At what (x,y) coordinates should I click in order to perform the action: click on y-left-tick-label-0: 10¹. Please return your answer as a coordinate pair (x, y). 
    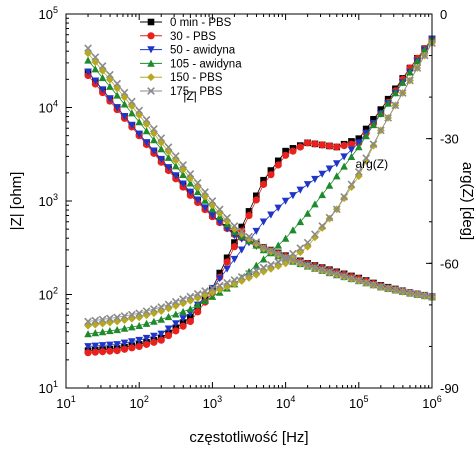
    Looking at the image, I should click on (48, 387).